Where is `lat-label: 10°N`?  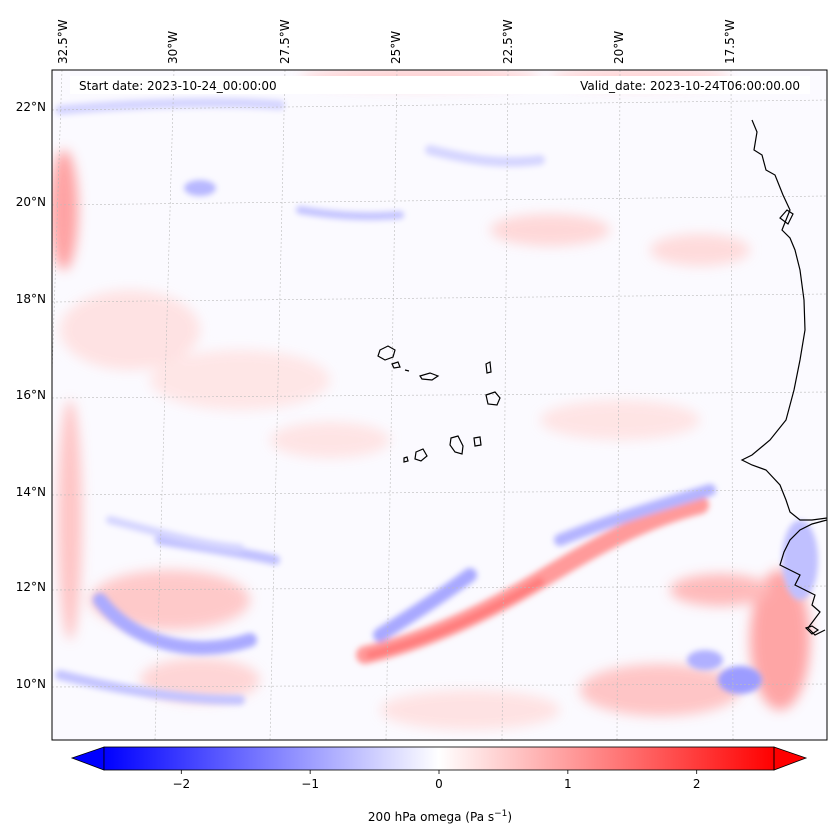 lat-label: 10°N is located at coordinates (31, 684).